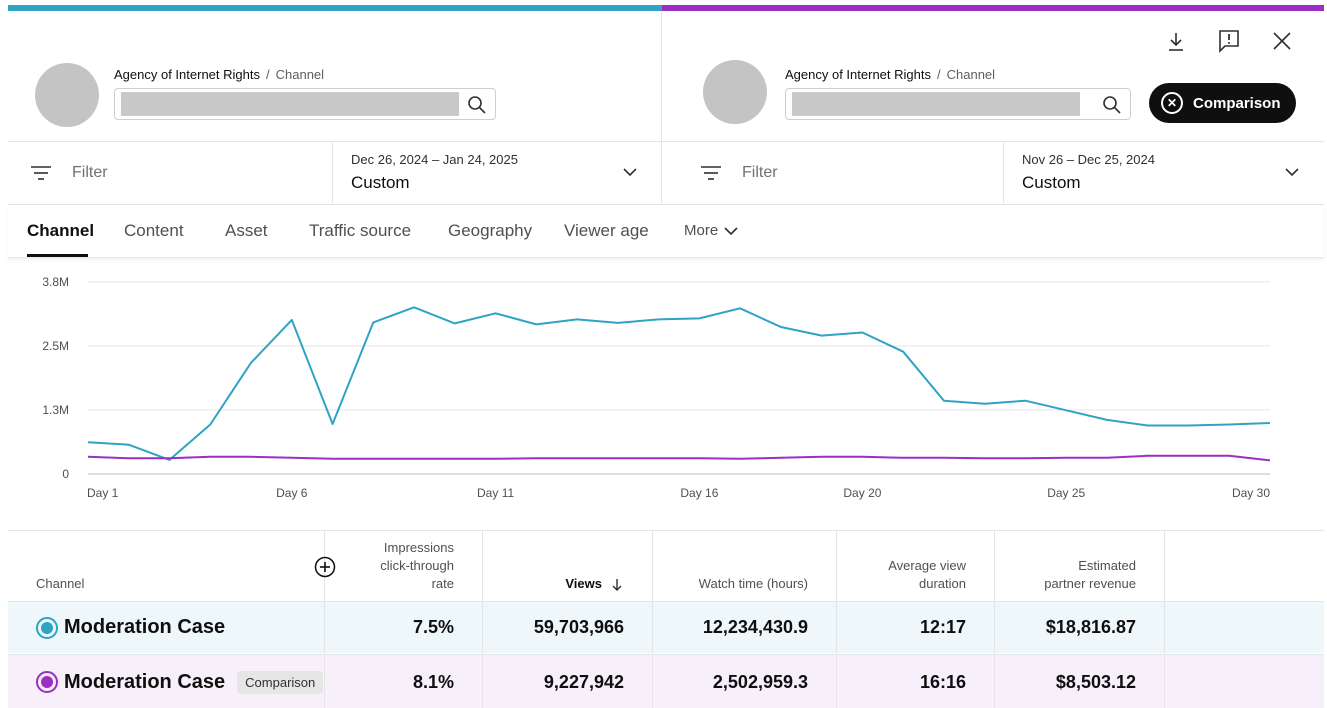  I want to click on channel-cell: Moderation Case, so click(166, 627).